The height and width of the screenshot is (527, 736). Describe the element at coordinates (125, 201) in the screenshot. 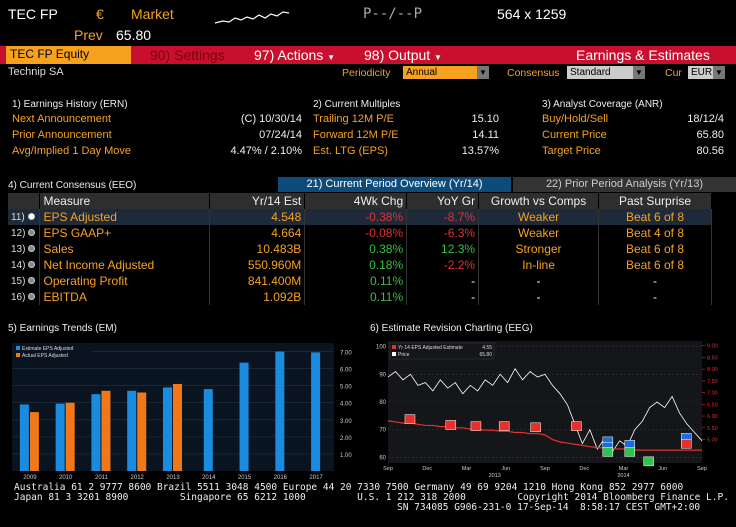

I see `column-header: Measure` at that location.